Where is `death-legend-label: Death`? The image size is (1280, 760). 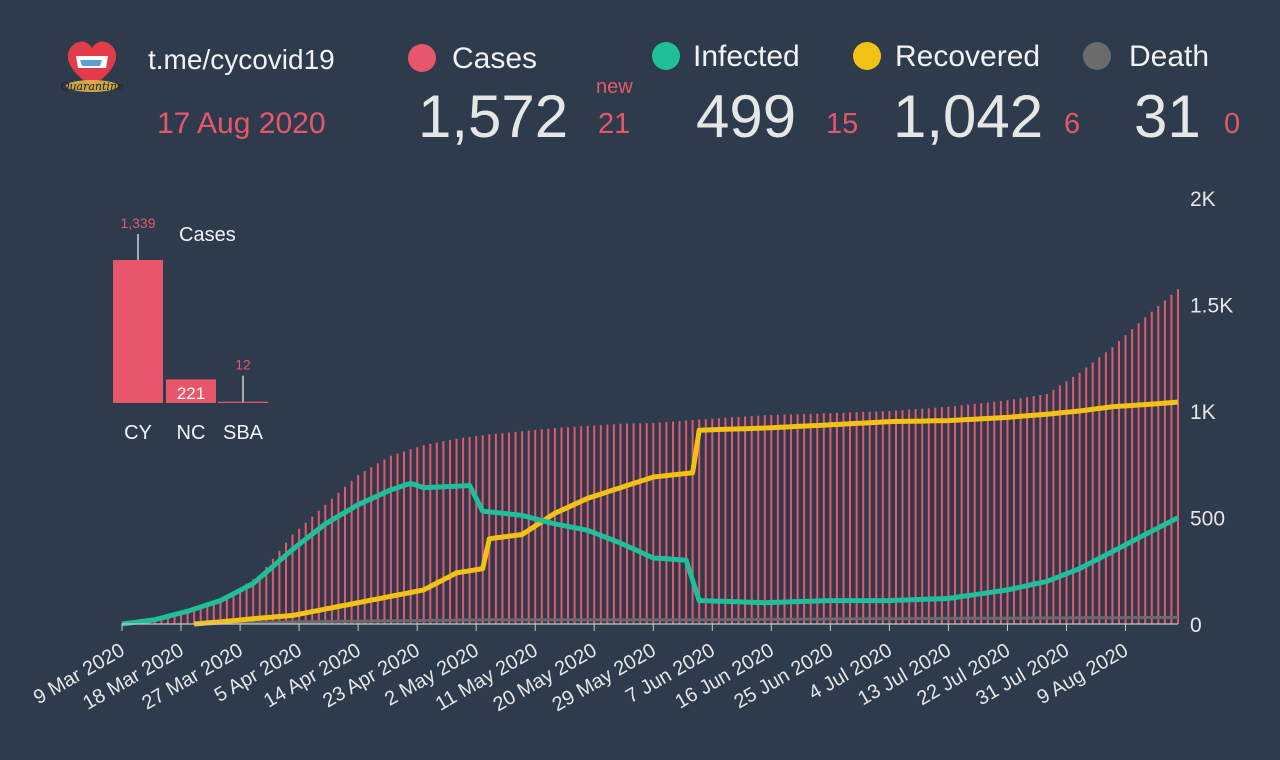 death-legend-label: Death is located at coordinates (1169, 56).